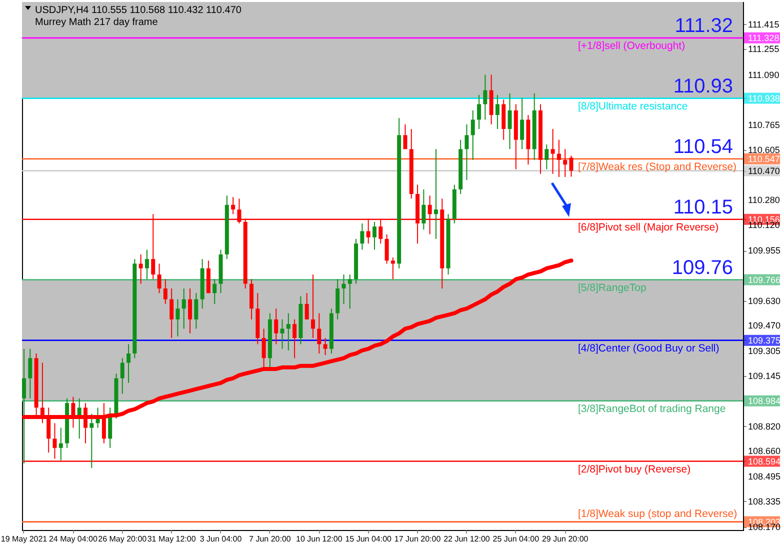 Image resolution: width=782 pixels, height=545 pixels. Describe the element at coordinates (764, 477) in the screenshot. I see `y-tick-label: 108.495` at that location.